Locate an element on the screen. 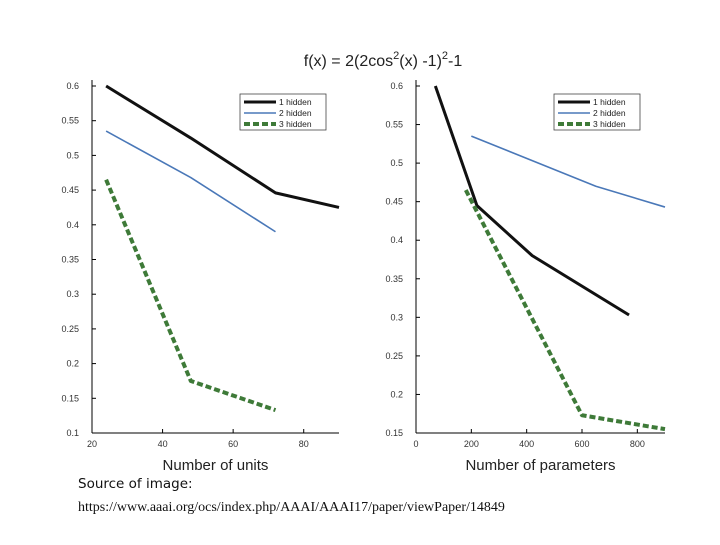 Image resolution: width=720 pixels, height=545 pixels. x-axis-label: Number of units is located at coordinates (216, 465).